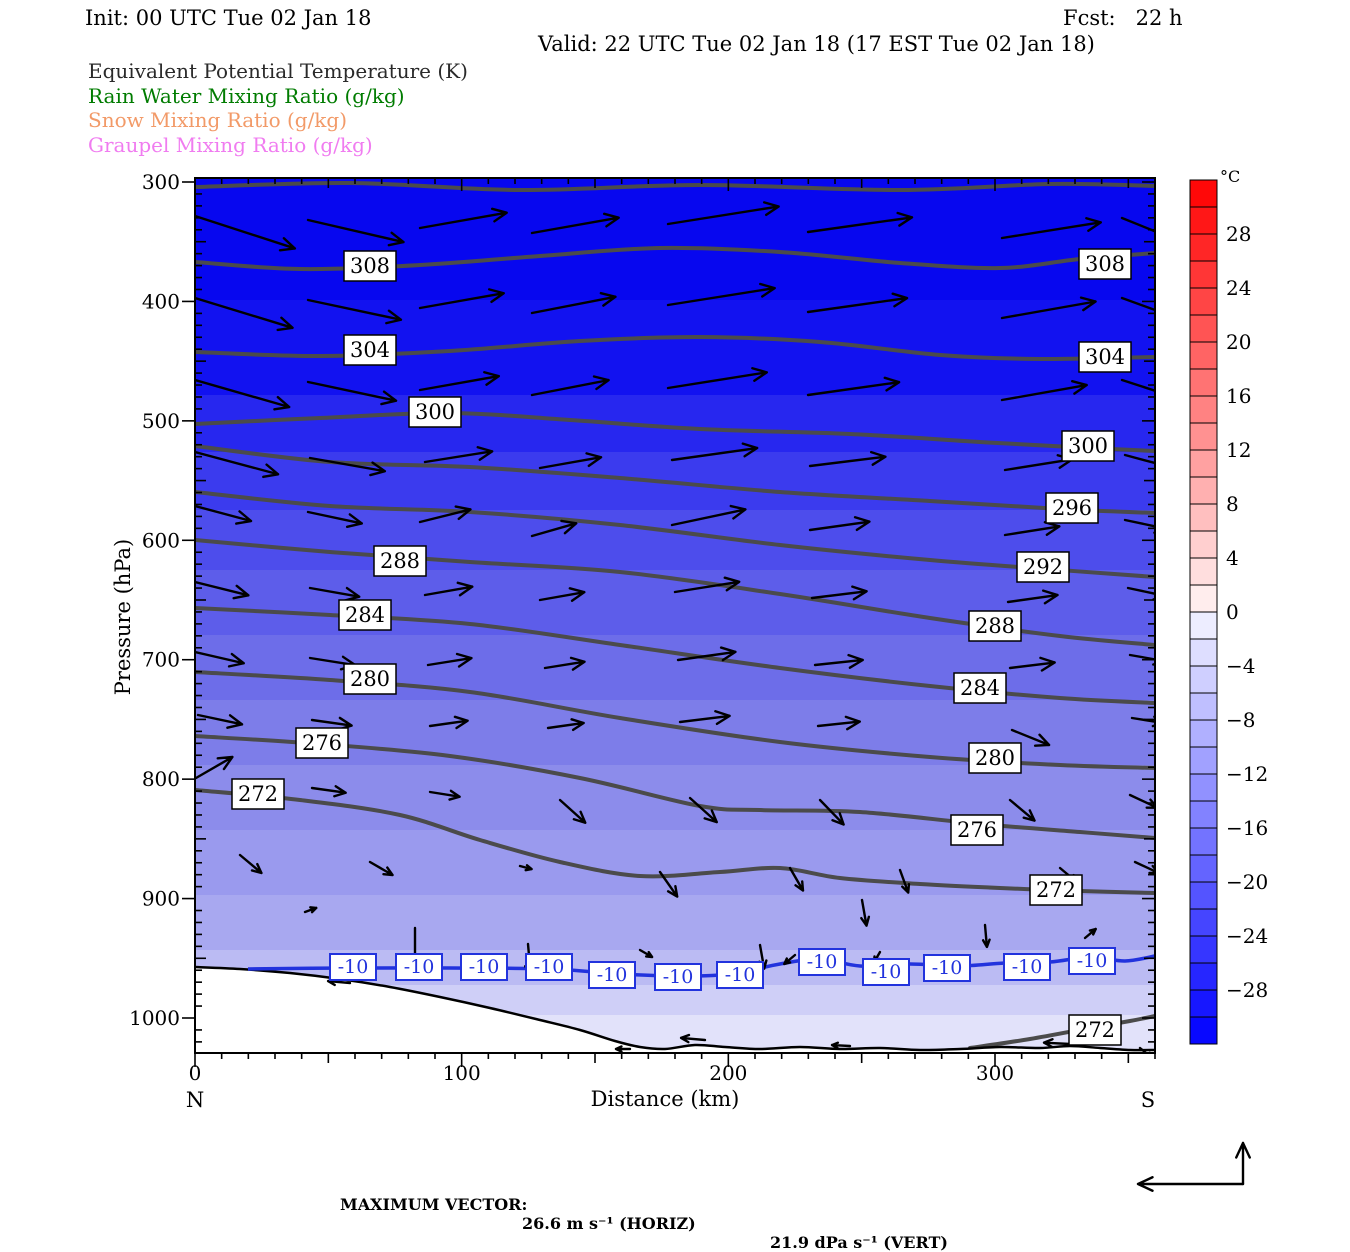 This screenshot has width=1350, height=1252. Describe the element at coordinates (1230, 176) in the screenshot. I see `colorbar-unit-label: °C` at that location.